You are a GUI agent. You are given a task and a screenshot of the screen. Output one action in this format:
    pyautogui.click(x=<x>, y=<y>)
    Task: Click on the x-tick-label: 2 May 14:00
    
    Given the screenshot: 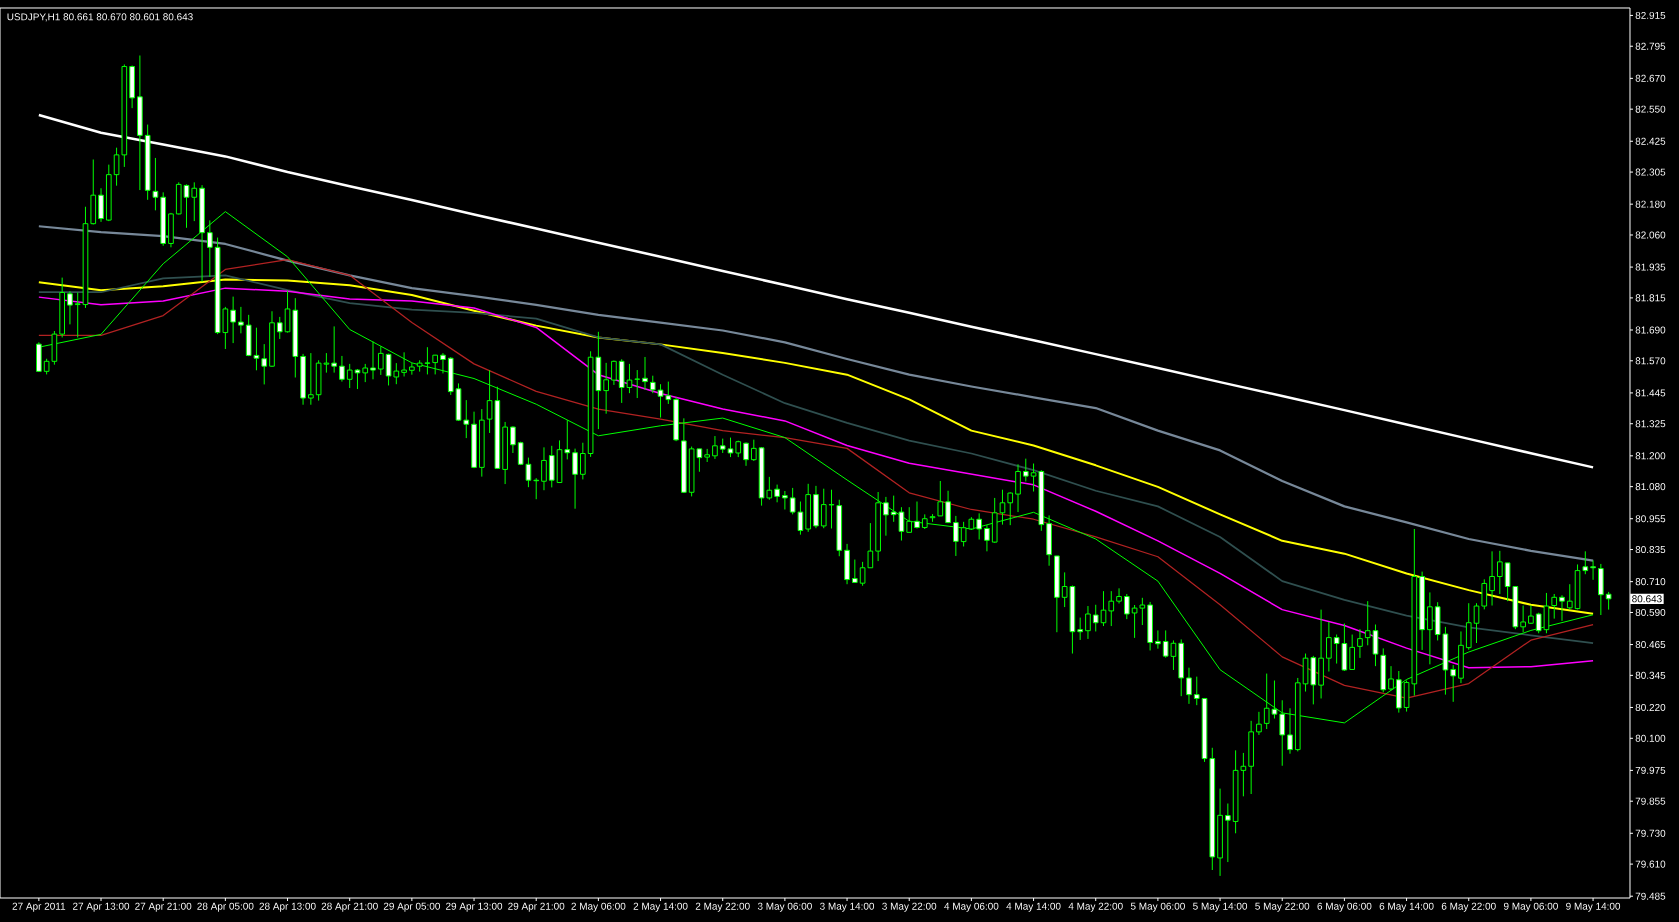 What is the action you would take?
    pyautogui.click(x=660, y=907)
    